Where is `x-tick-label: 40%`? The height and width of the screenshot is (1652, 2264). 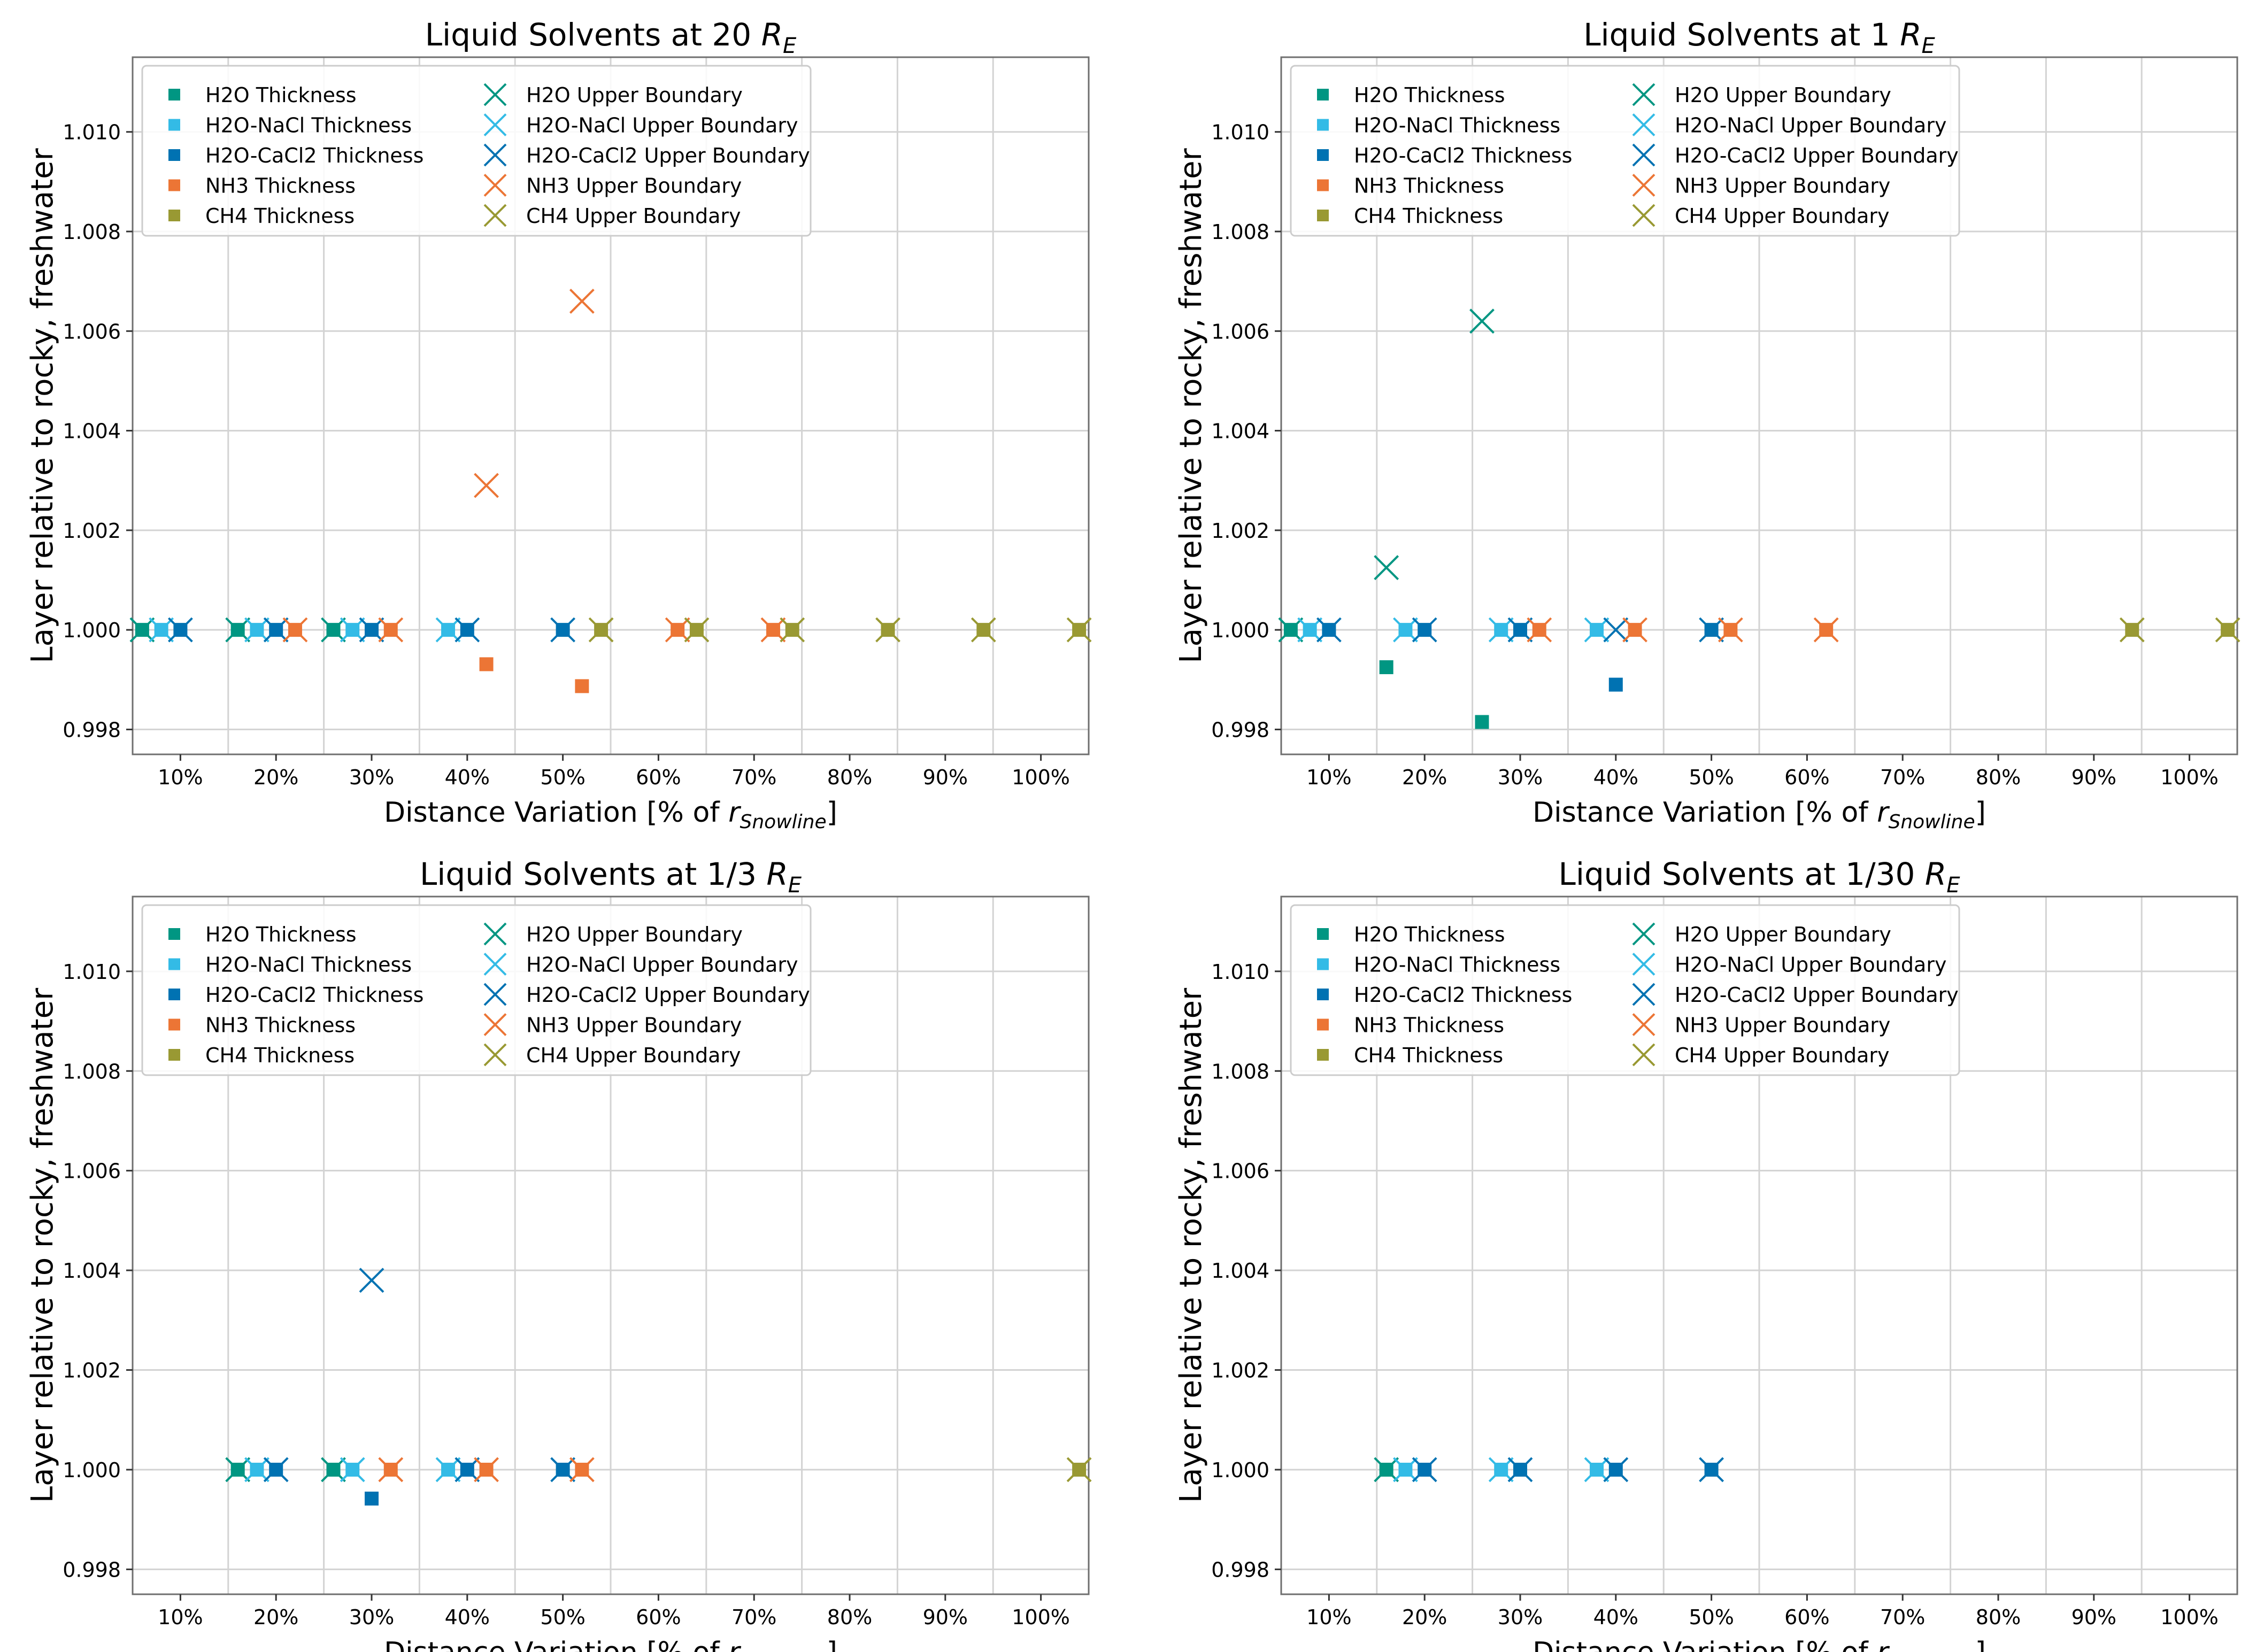 x-tick-label: 40% is located at coordinates (1615, 777).